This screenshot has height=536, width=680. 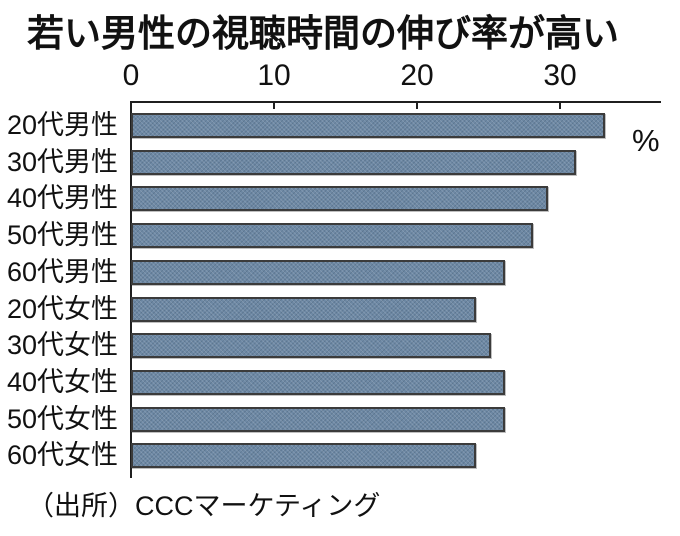 What do you see at coordinates (560, 75) in the screenshot?
I see `x-tick-label: 30` at bounding box center [560, 75].